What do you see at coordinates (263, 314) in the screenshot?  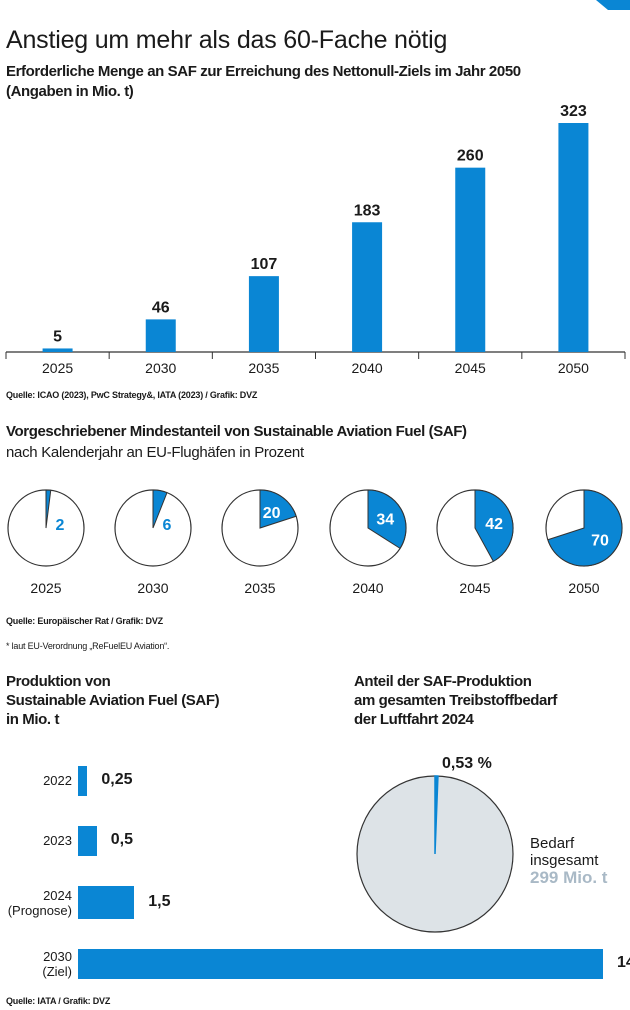 I see `bar-2035` at bounding box center [263, 314].